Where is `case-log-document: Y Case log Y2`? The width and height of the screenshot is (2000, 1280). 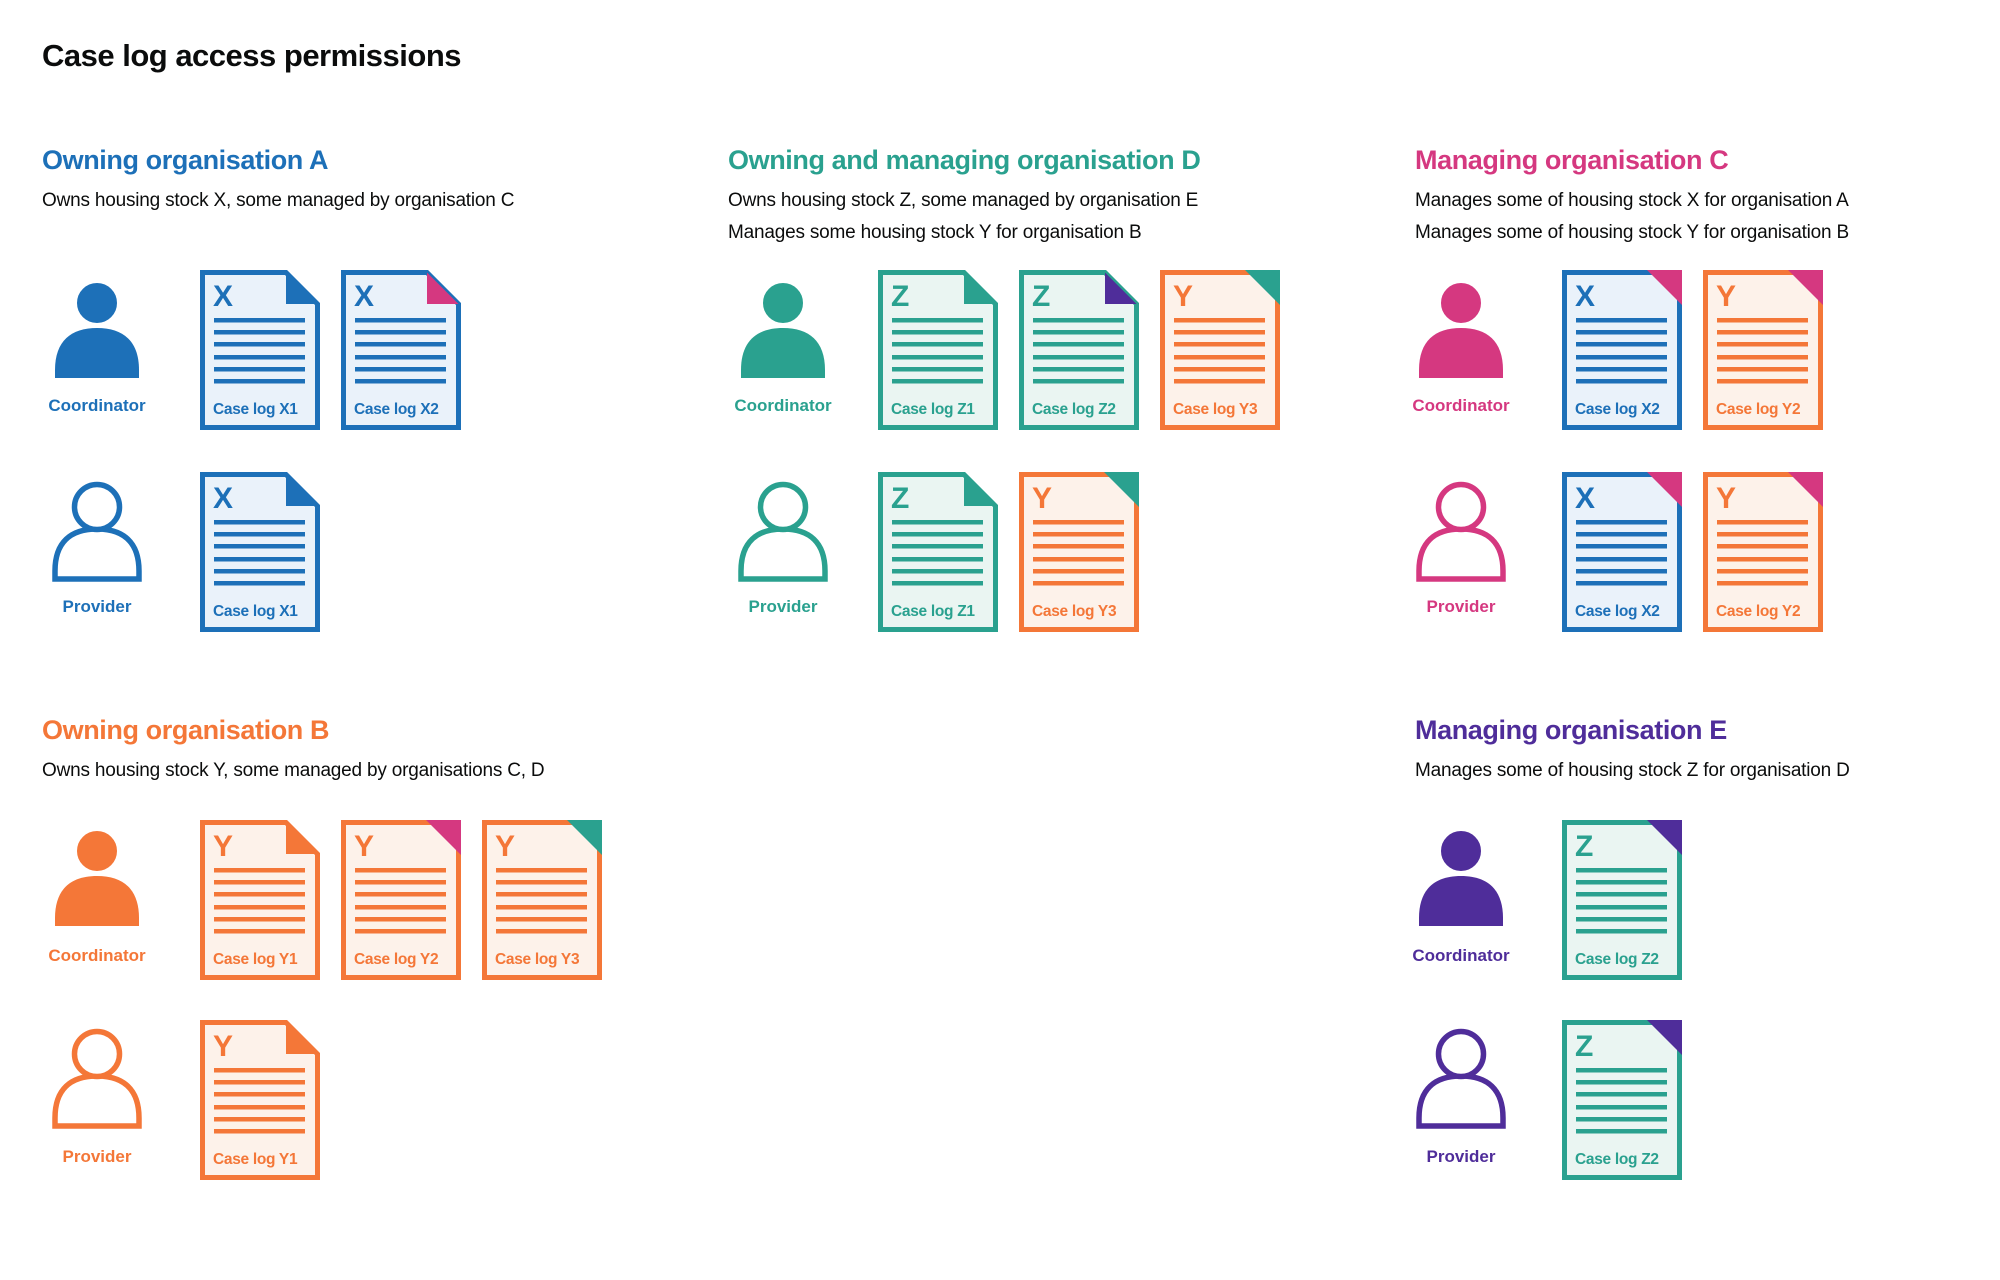 case-log-document: Y Case log Y2 is located at coordinates (1763, 350).